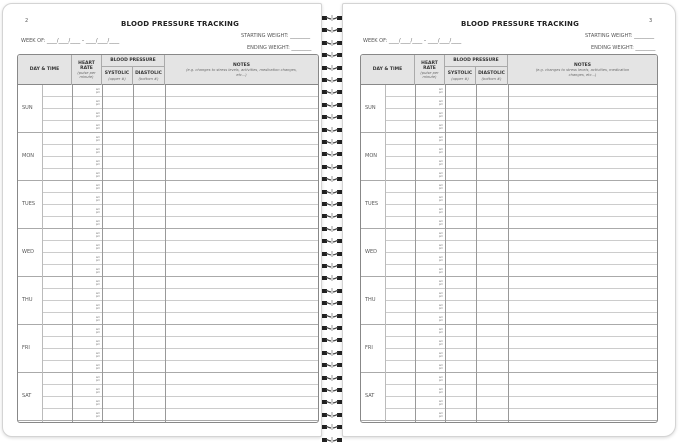 The width and height of the screenshot is (679, 447). I want to click on day-block: FRI am pm am pm am pm am pm, so click(168, 349).